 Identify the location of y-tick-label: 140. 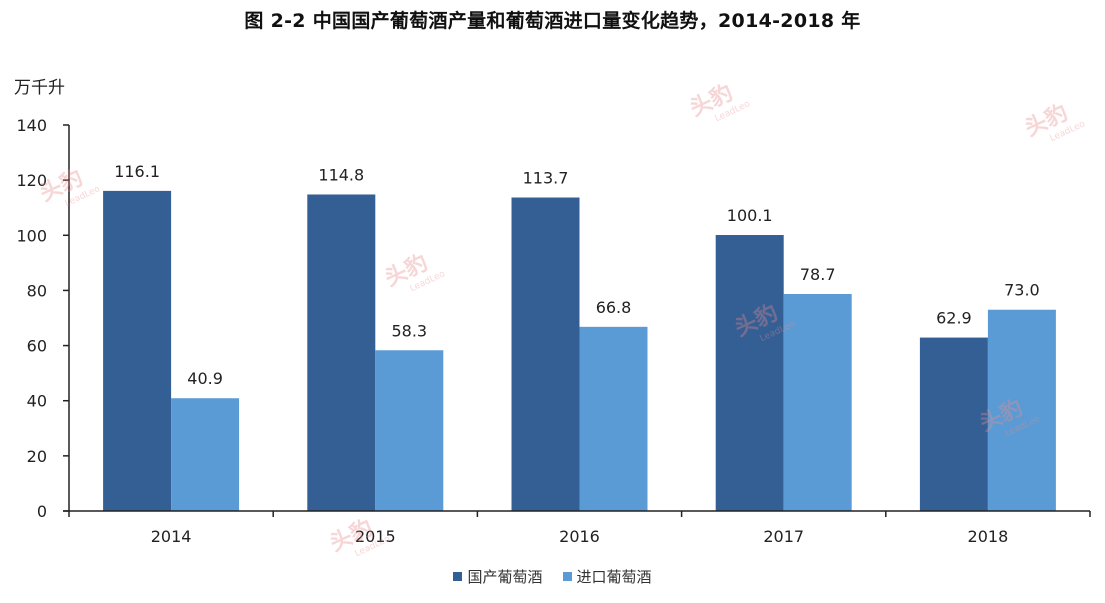
(31, 125).